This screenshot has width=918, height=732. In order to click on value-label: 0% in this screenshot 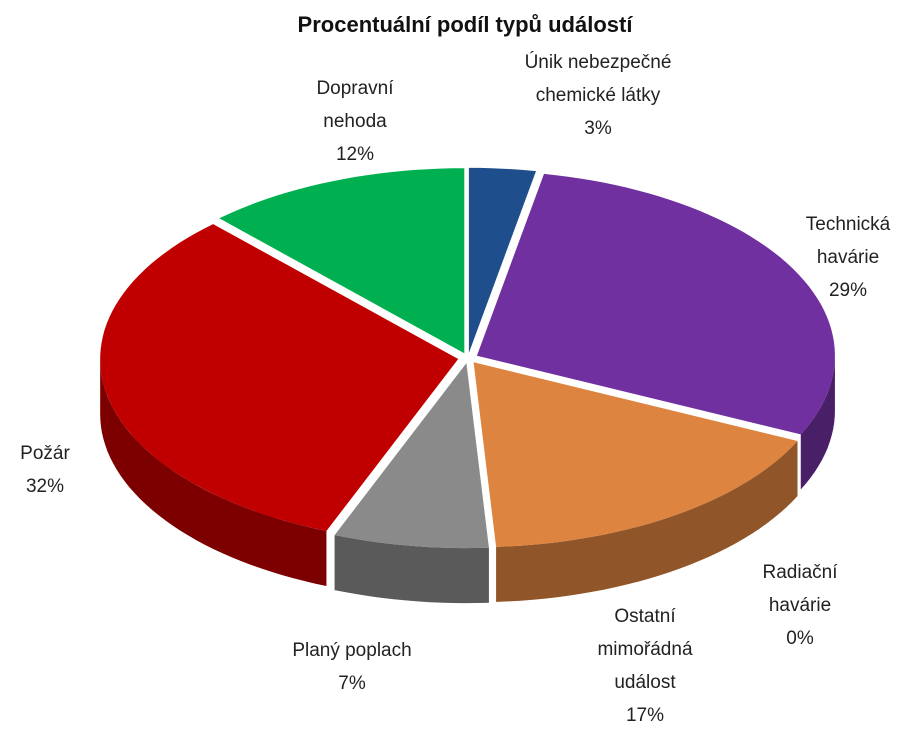, I will do `click(800, 638)`.